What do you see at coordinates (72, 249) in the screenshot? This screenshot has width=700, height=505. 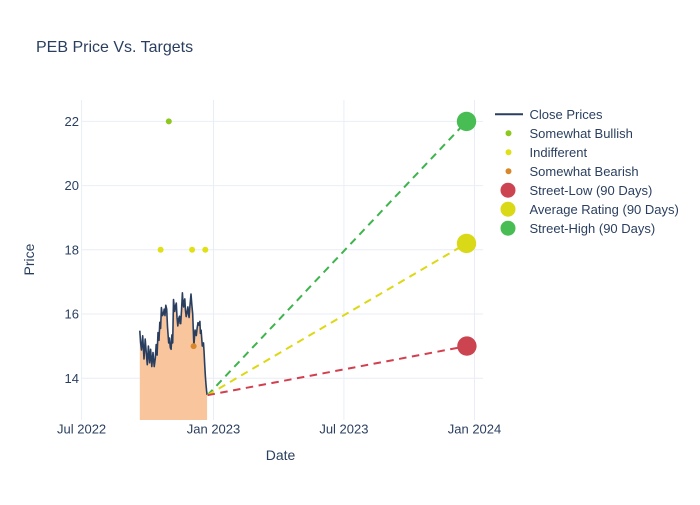 I see `svg-text: 18` at bounding box center [72, 249].